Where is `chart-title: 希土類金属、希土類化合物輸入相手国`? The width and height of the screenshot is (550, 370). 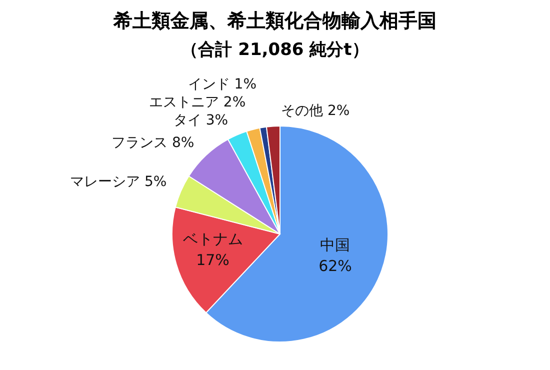
chart-title: 希土類金属、希土類化合物輸入相手国 is located at coordinates (275, 21).